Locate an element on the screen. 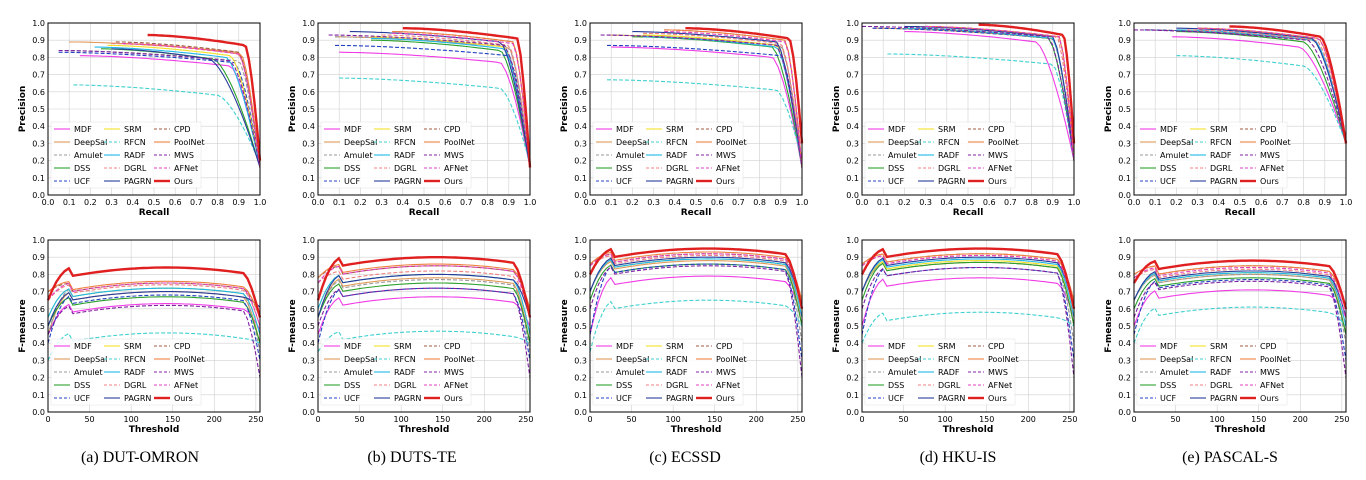  y-tick-label: 0.4 is located at coordinates (38, 126).